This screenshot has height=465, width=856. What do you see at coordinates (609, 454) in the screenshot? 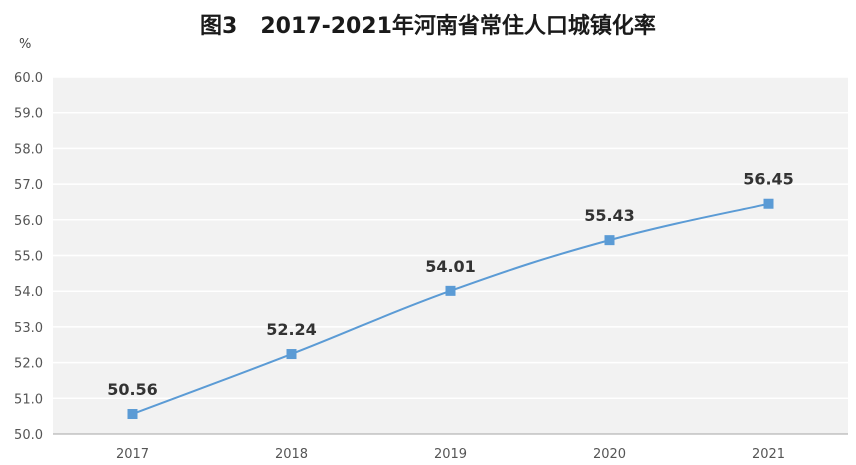
I see `x-tick-label: 2020` at bounding box center [609, 454].